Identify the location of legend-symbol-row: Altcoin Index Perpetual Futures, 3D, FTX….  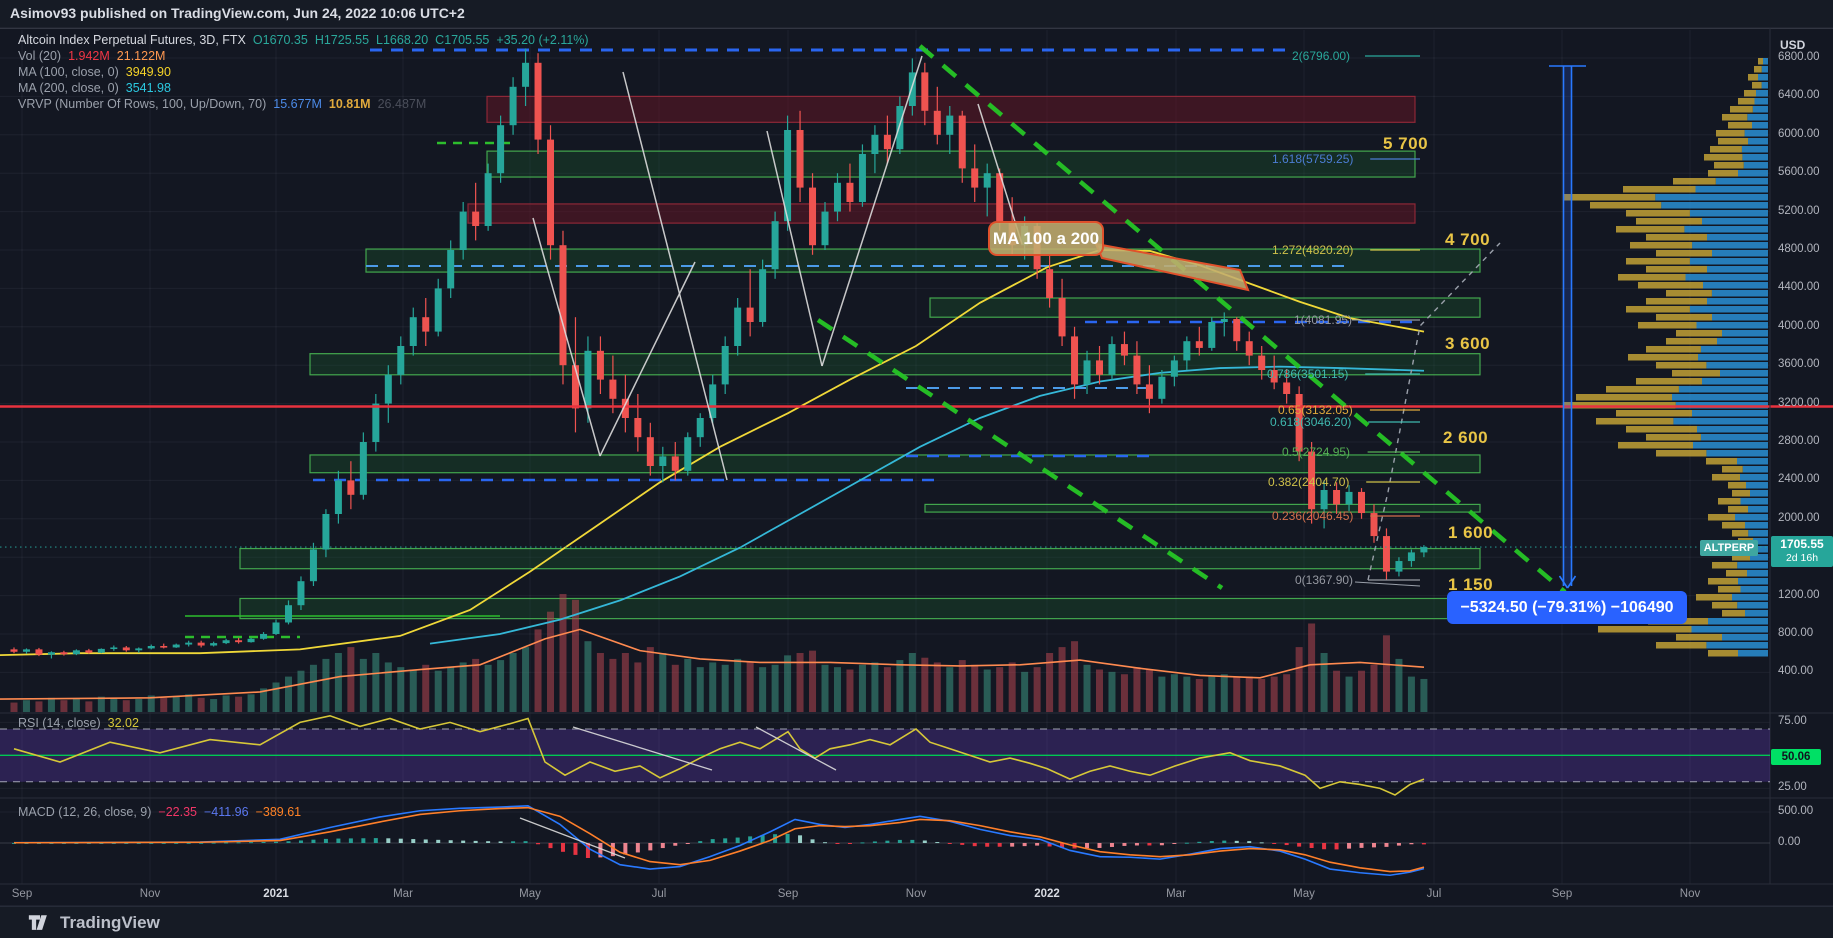
(303, 40).